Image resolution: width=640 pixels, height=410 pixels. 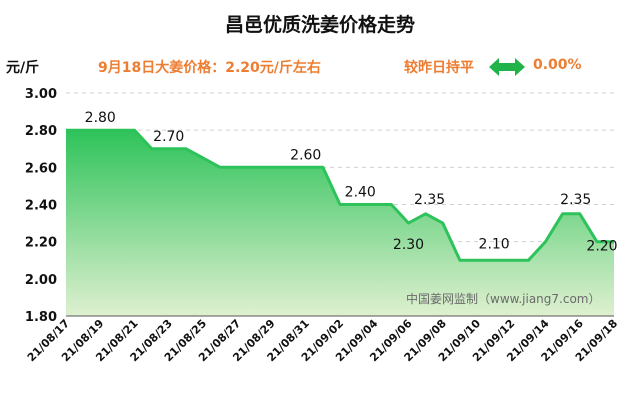 I want to click on data-label: 2.60, so click(x=305, y=155).